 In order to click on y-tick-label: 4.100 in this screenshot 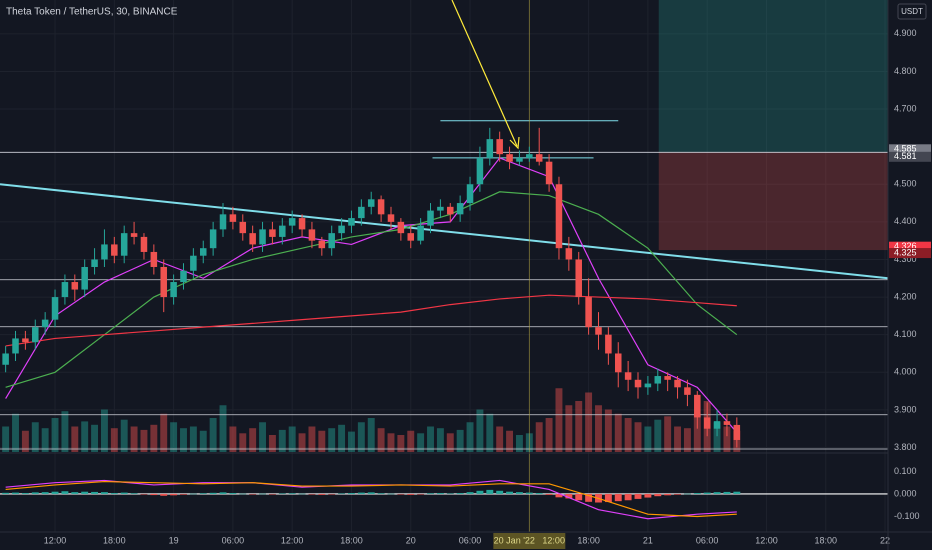, I will do `click(905, 334)`.